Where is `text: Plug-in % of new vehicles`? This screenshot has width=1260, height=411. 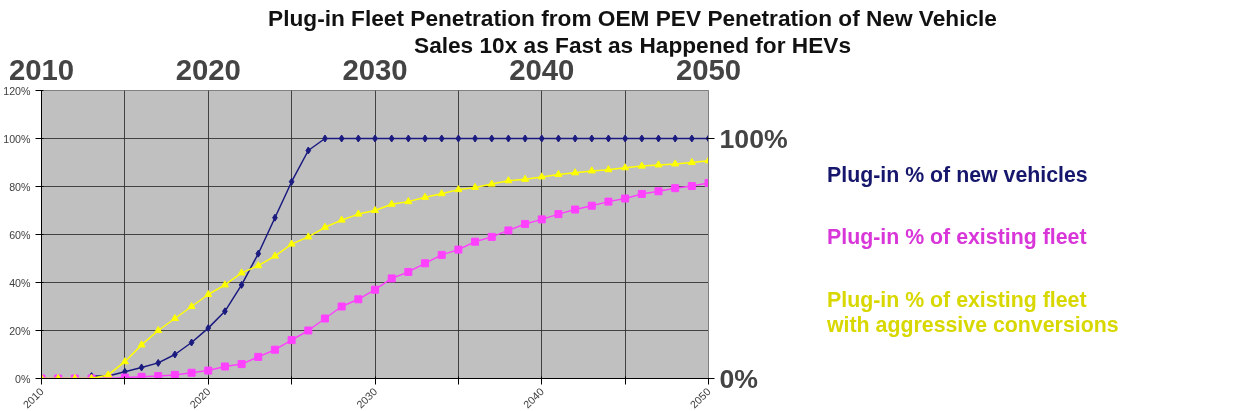
text: Plug-in % of new vehicles is located at coordinates (957, 175).